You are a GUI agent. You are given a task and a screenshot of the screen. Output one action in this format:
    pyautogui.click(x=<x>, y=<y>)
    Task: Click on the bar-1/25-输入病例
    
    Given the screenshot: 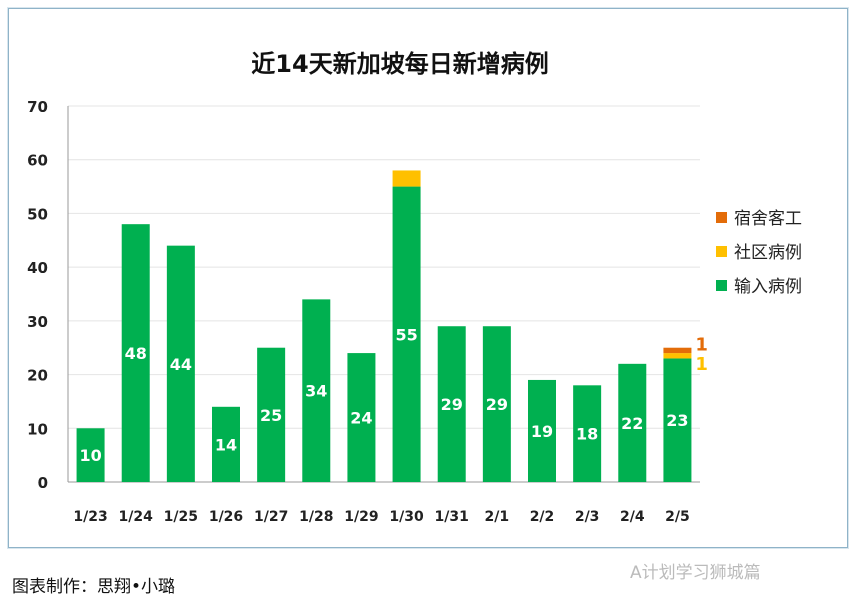 What is the action you would take?
    pyautogui.click(x=180, y=363)
    